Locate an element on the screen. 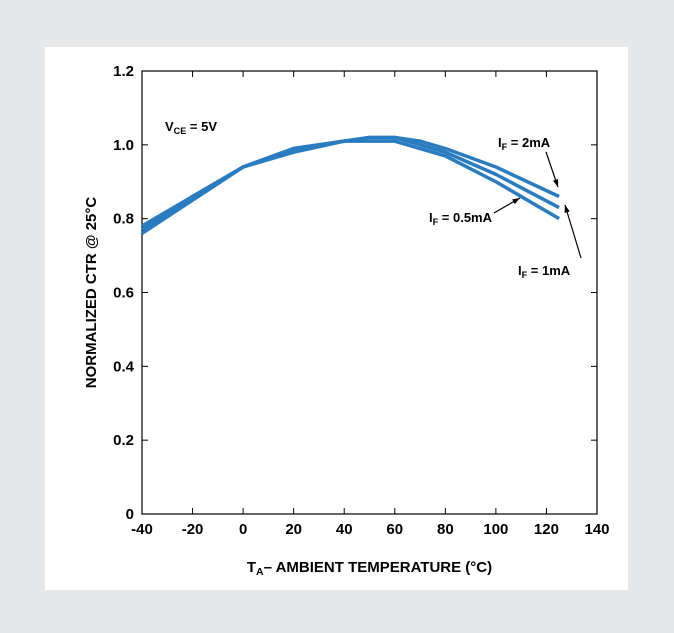 This screenshot has width=674, height=633. x-tick-label: 140 is located at coordinates (596, 529).